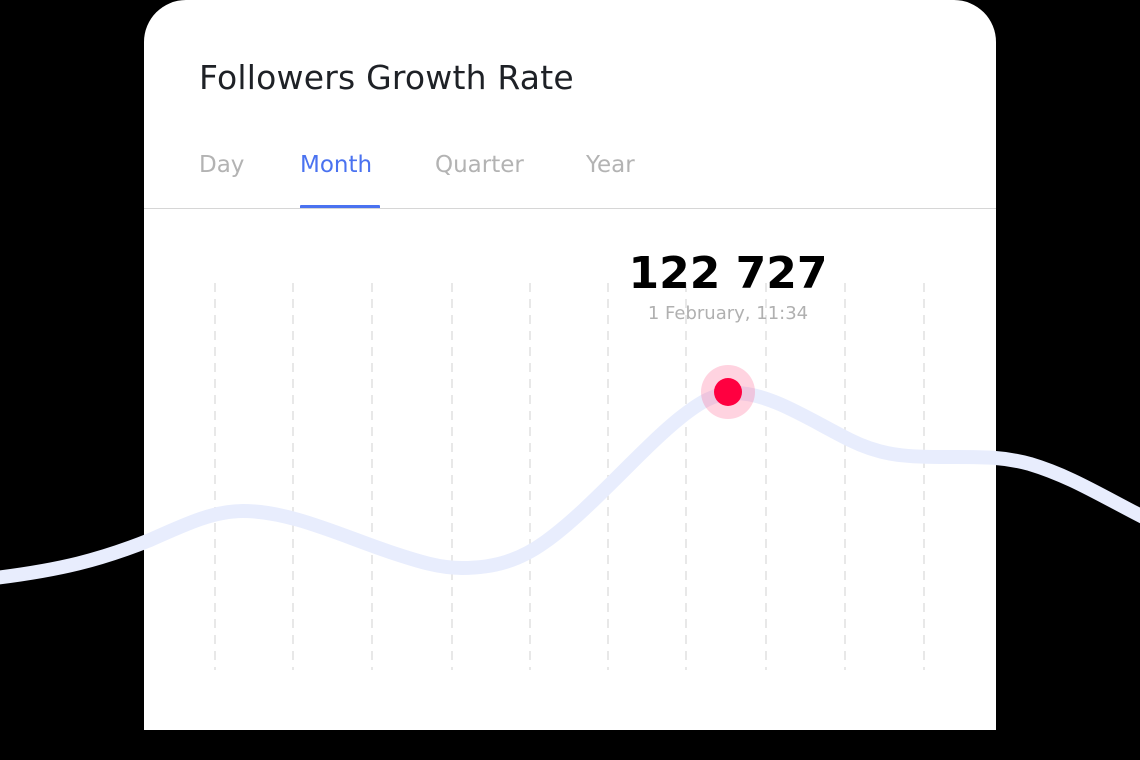 This screenshot has width=1140, height=760. Describe the element at coordinates (340, 207) in the screenshot. I see `active-tab-indicator` at that location.